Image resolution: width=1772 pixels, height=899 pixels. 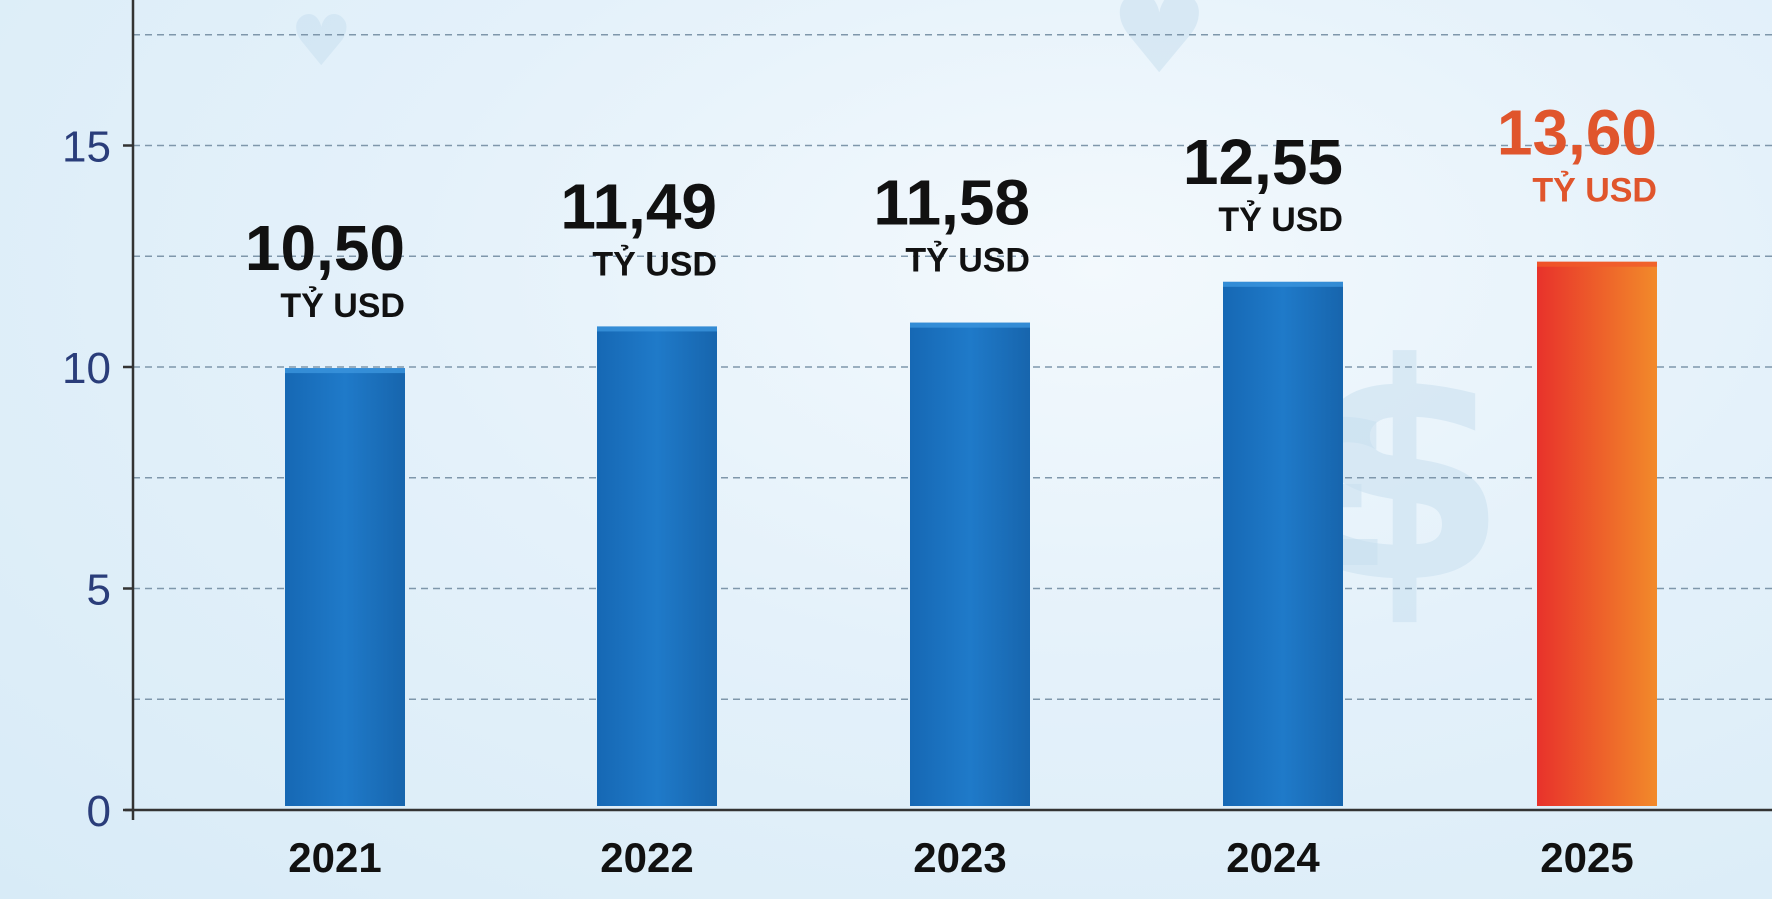 I want to click on y-tick-label: 10, so click(x=86, y=368).